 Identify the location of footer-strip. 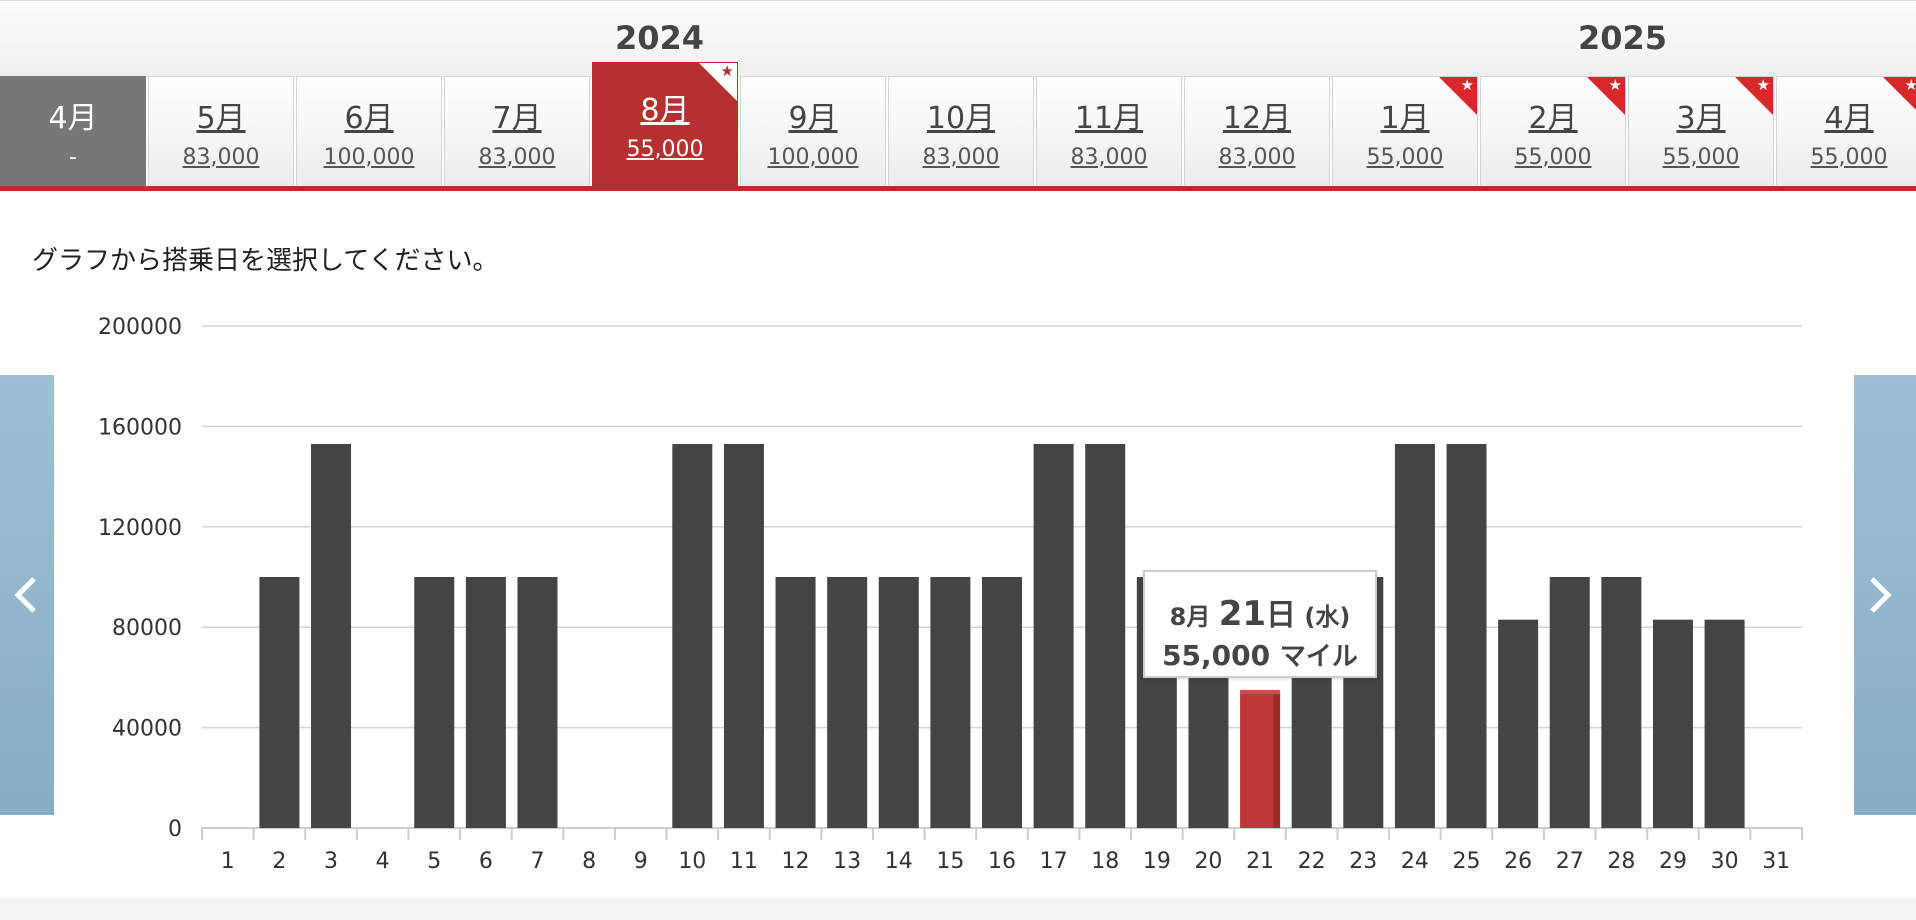
(958, 909).